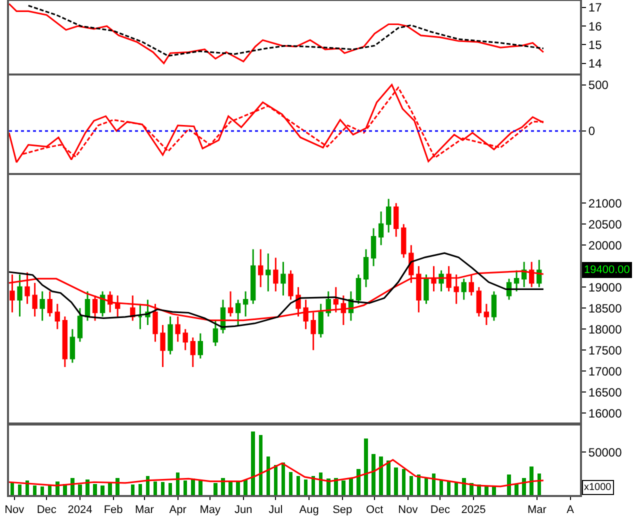 The height and width of the screenshot is (516, 634). What do you see at coordinates (595, 7) in the screenshot?
I see `y-tick-label: 17` at bounding box center [595, 7].